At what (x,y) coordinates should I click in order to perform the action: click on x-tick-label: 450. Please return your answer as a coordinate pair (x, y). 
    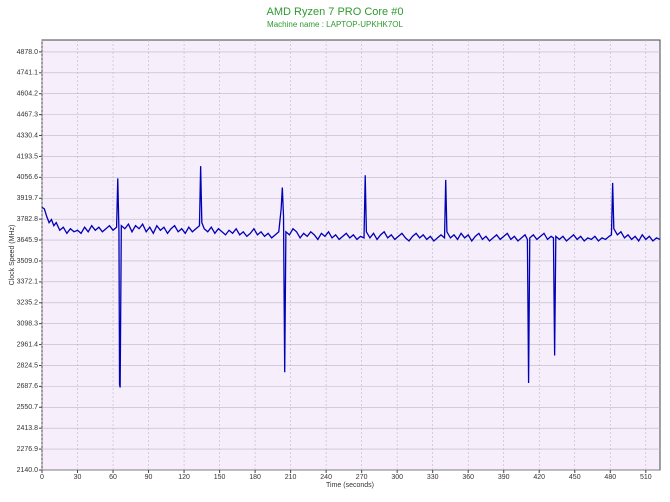
    Looking at the image, I should click on (575, 477).